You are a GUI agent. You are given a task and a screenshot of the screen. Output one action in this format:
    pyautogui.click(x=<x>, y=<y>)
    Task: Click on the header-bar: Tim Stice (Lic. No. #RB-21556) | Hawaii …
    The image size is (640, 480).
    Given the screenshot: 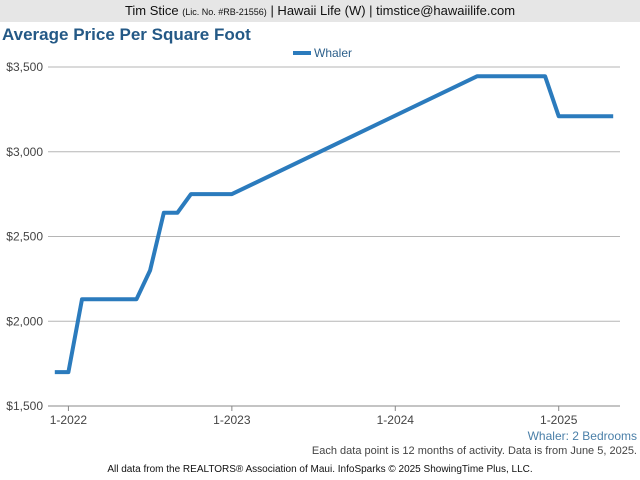 What is the action you would take?
    pyautogui.click(x=320, y=11)
    